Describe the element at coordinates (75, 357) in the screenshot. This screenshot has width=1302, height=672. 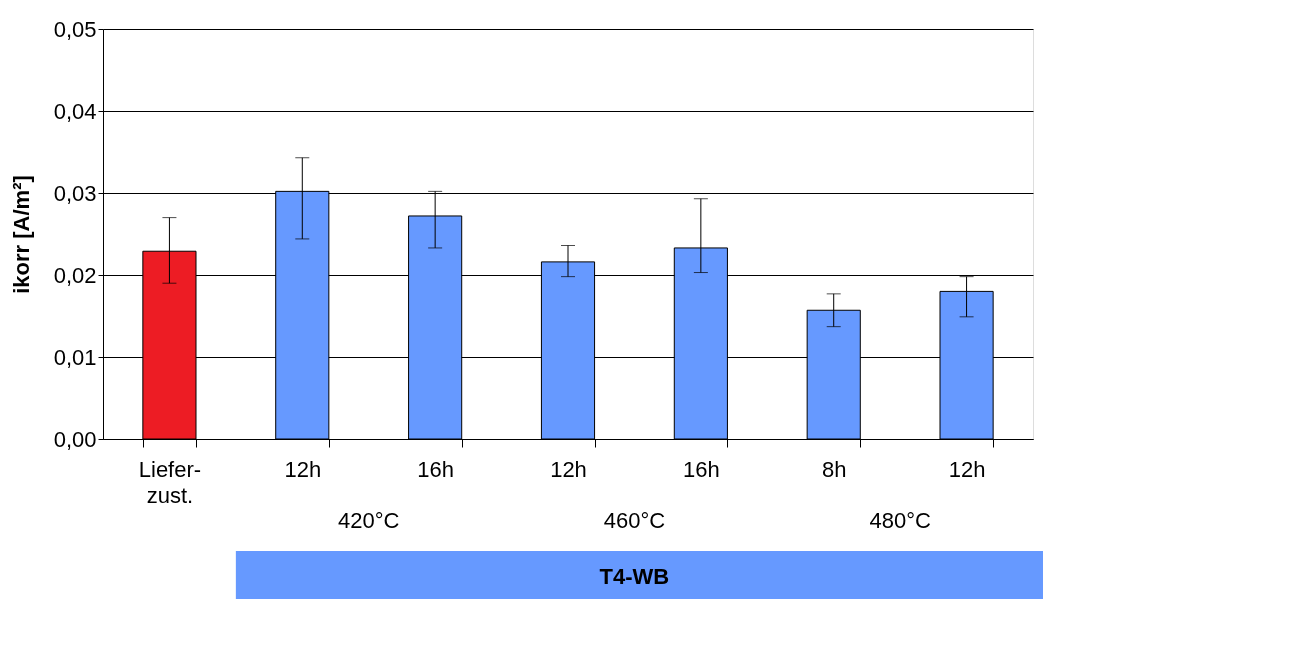
I see `y-tick-label: 0,01` at that location.